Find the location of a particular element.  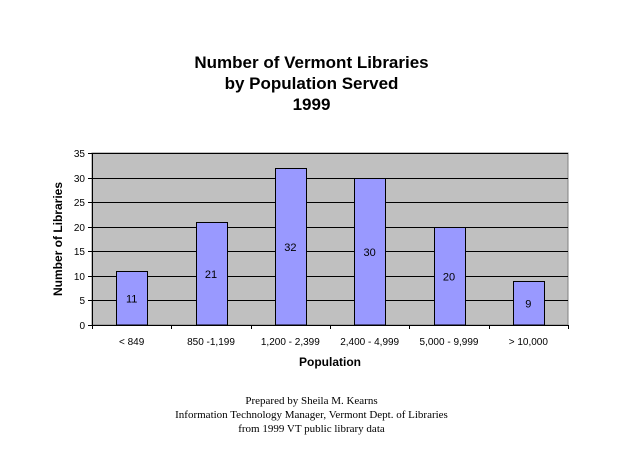

chart-title-line-2: by Population Served is located at coordinates (311, 83).